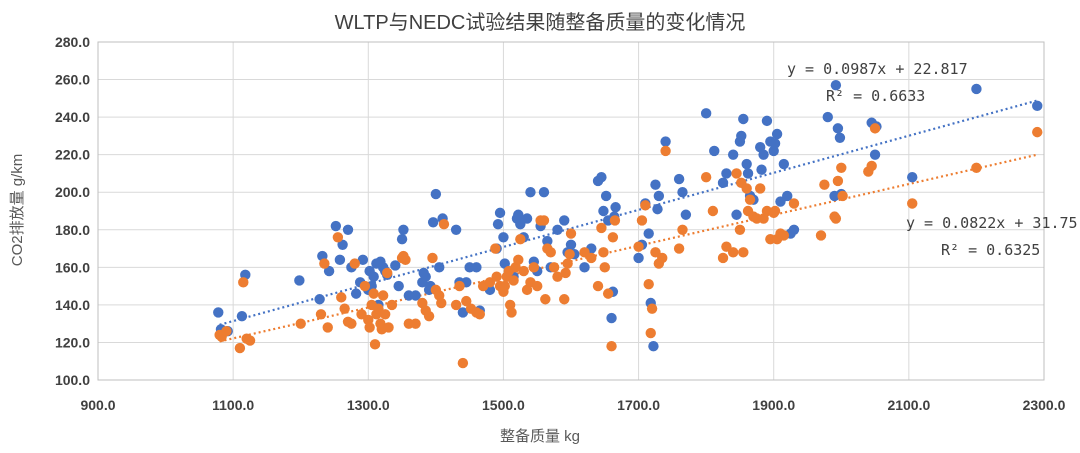 The height and width of the screenshot is (453, 1080). What do you see at coordinates (877, 69) in the screenshot?
I see `wltp-trend-equation: y = 0.0987x + 22.817` at bounding box center [877, 69].